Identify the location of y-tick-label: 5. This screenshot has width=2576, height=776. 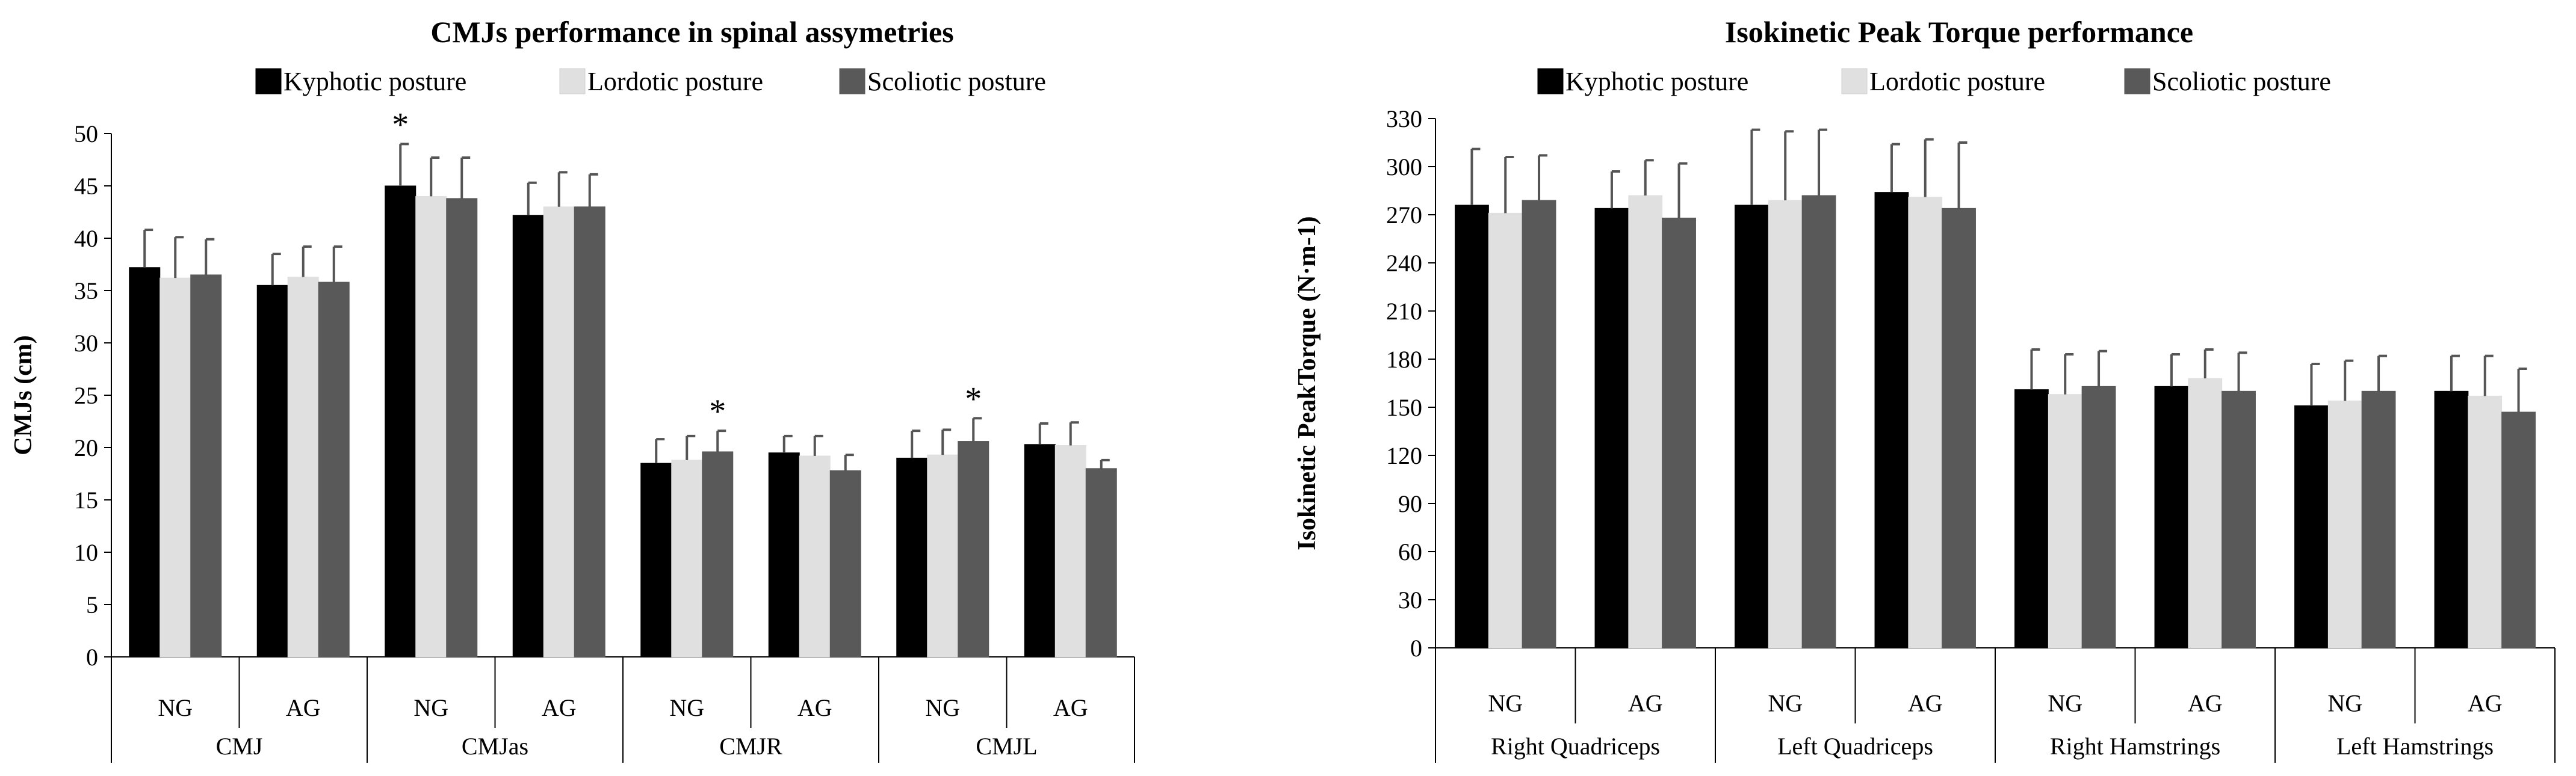
(92, 605).